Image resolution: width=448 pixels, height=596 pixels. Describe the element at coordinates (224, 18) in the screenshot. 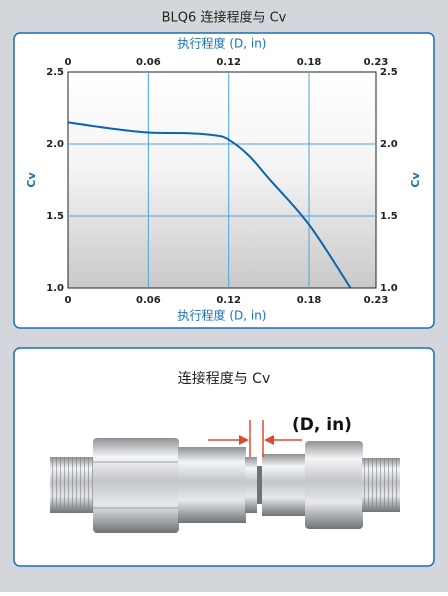

I see `chart-title: BLQ6 连接程度与 Cv` at that location.